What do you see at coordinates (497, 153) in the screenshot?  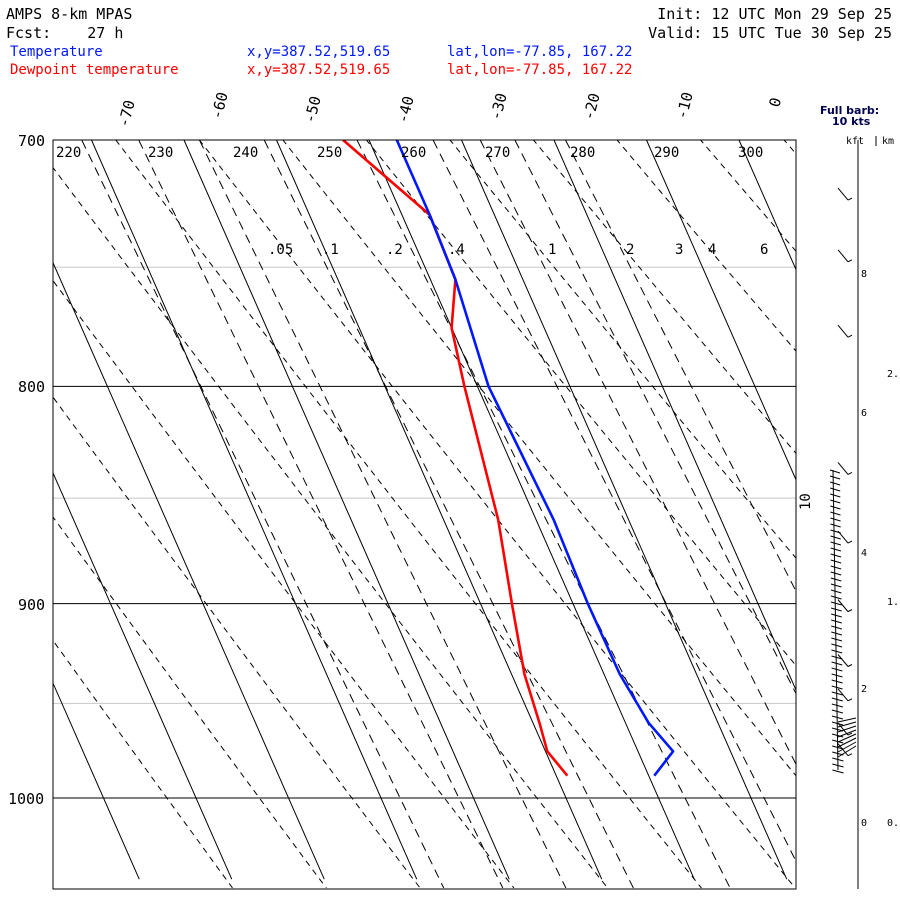 I see `adiabat-label: 270` at bounding box center [497, 153].